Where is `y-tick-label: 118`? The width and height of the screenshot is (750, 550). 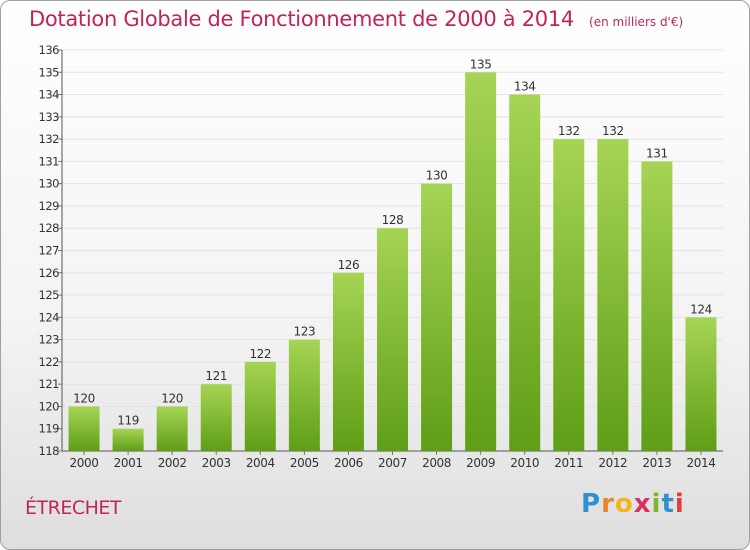 y-tick-label: 118 is located at coordinates (49, 451).